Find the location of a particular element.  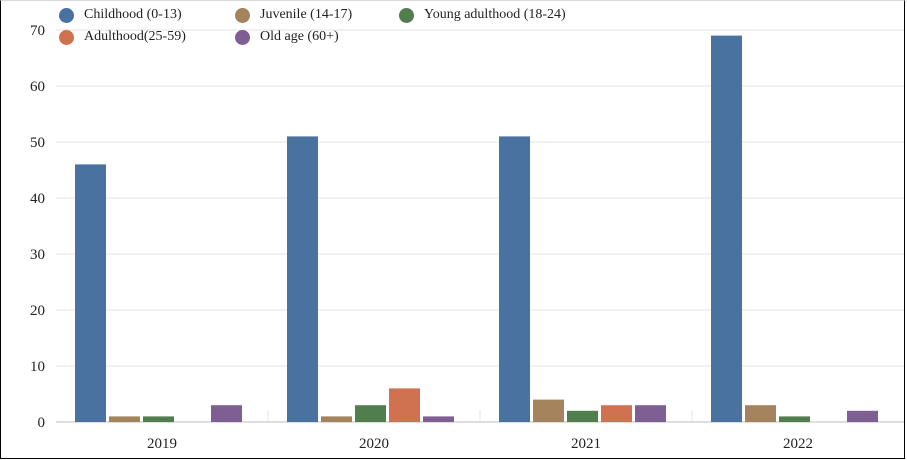

legend-item-young-adulthood: Young adulthood (18-24) is located at coordinates (482, 15).